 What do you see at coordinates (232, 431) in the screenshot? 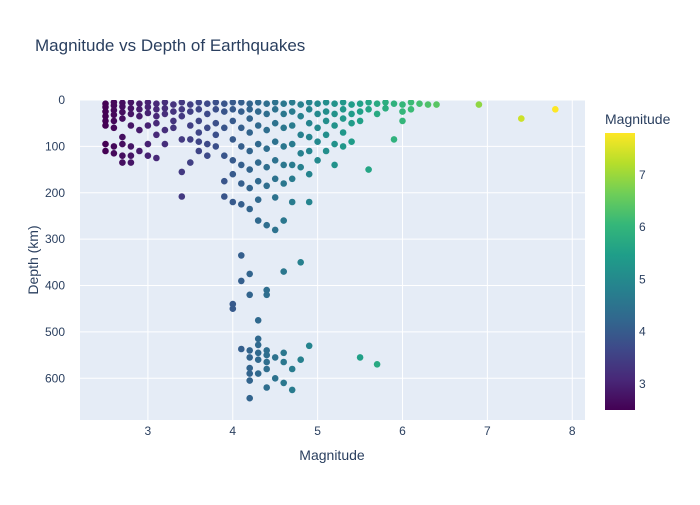
I see `x-tick-label: 4` at bounding box center [232, 431].